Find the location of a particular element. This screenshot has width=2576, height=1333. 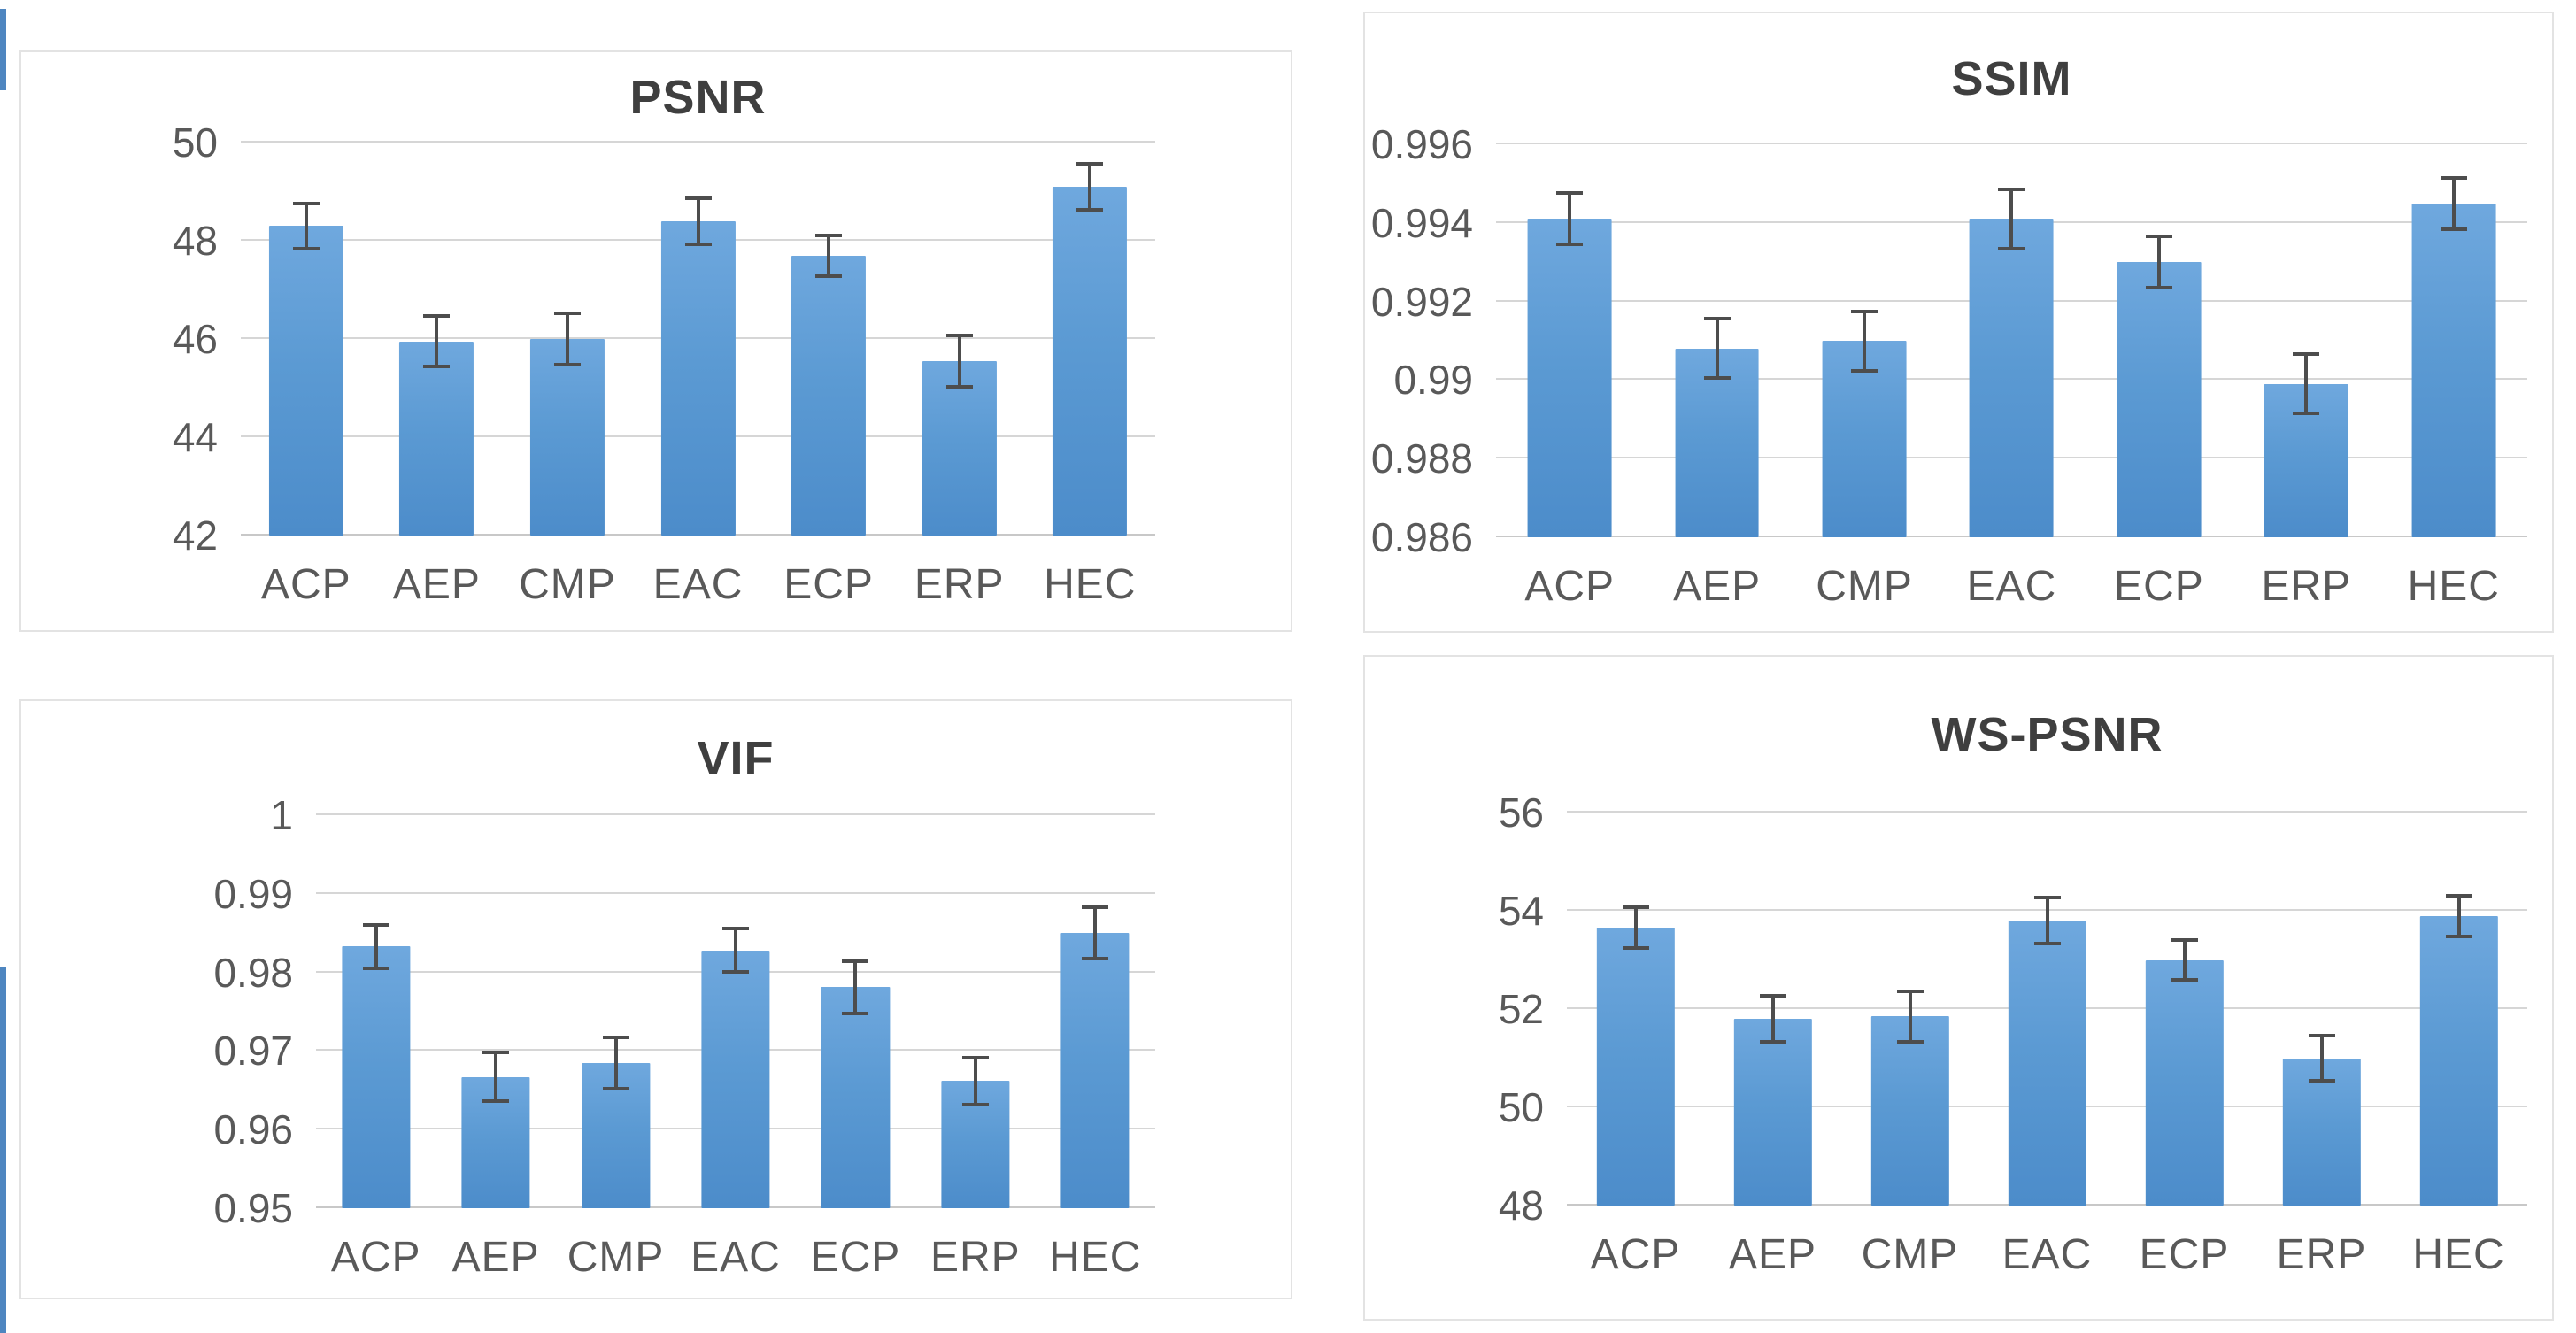

bar-slot-acp is located at coordinates (376, 1012).